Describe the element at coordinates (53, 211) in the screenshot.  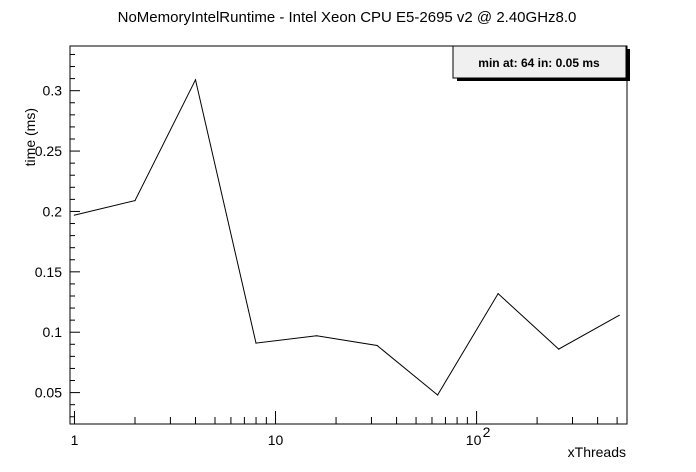
I see `y-tick-label: 0.2` at that location.